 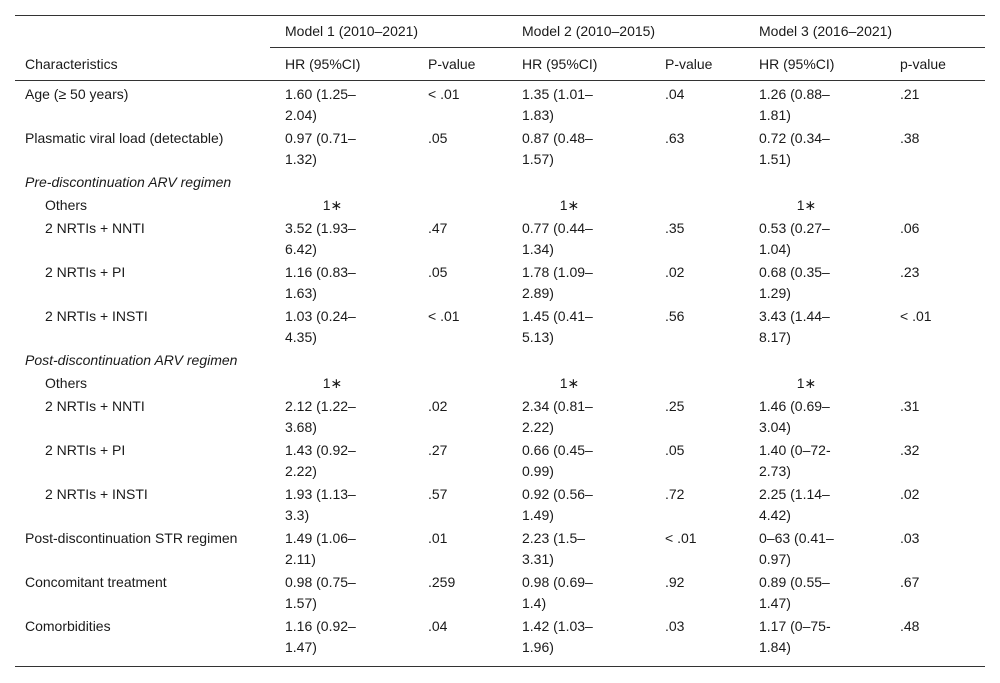 I want to click on p-value-cell: .38, so click(x=910, y=138).